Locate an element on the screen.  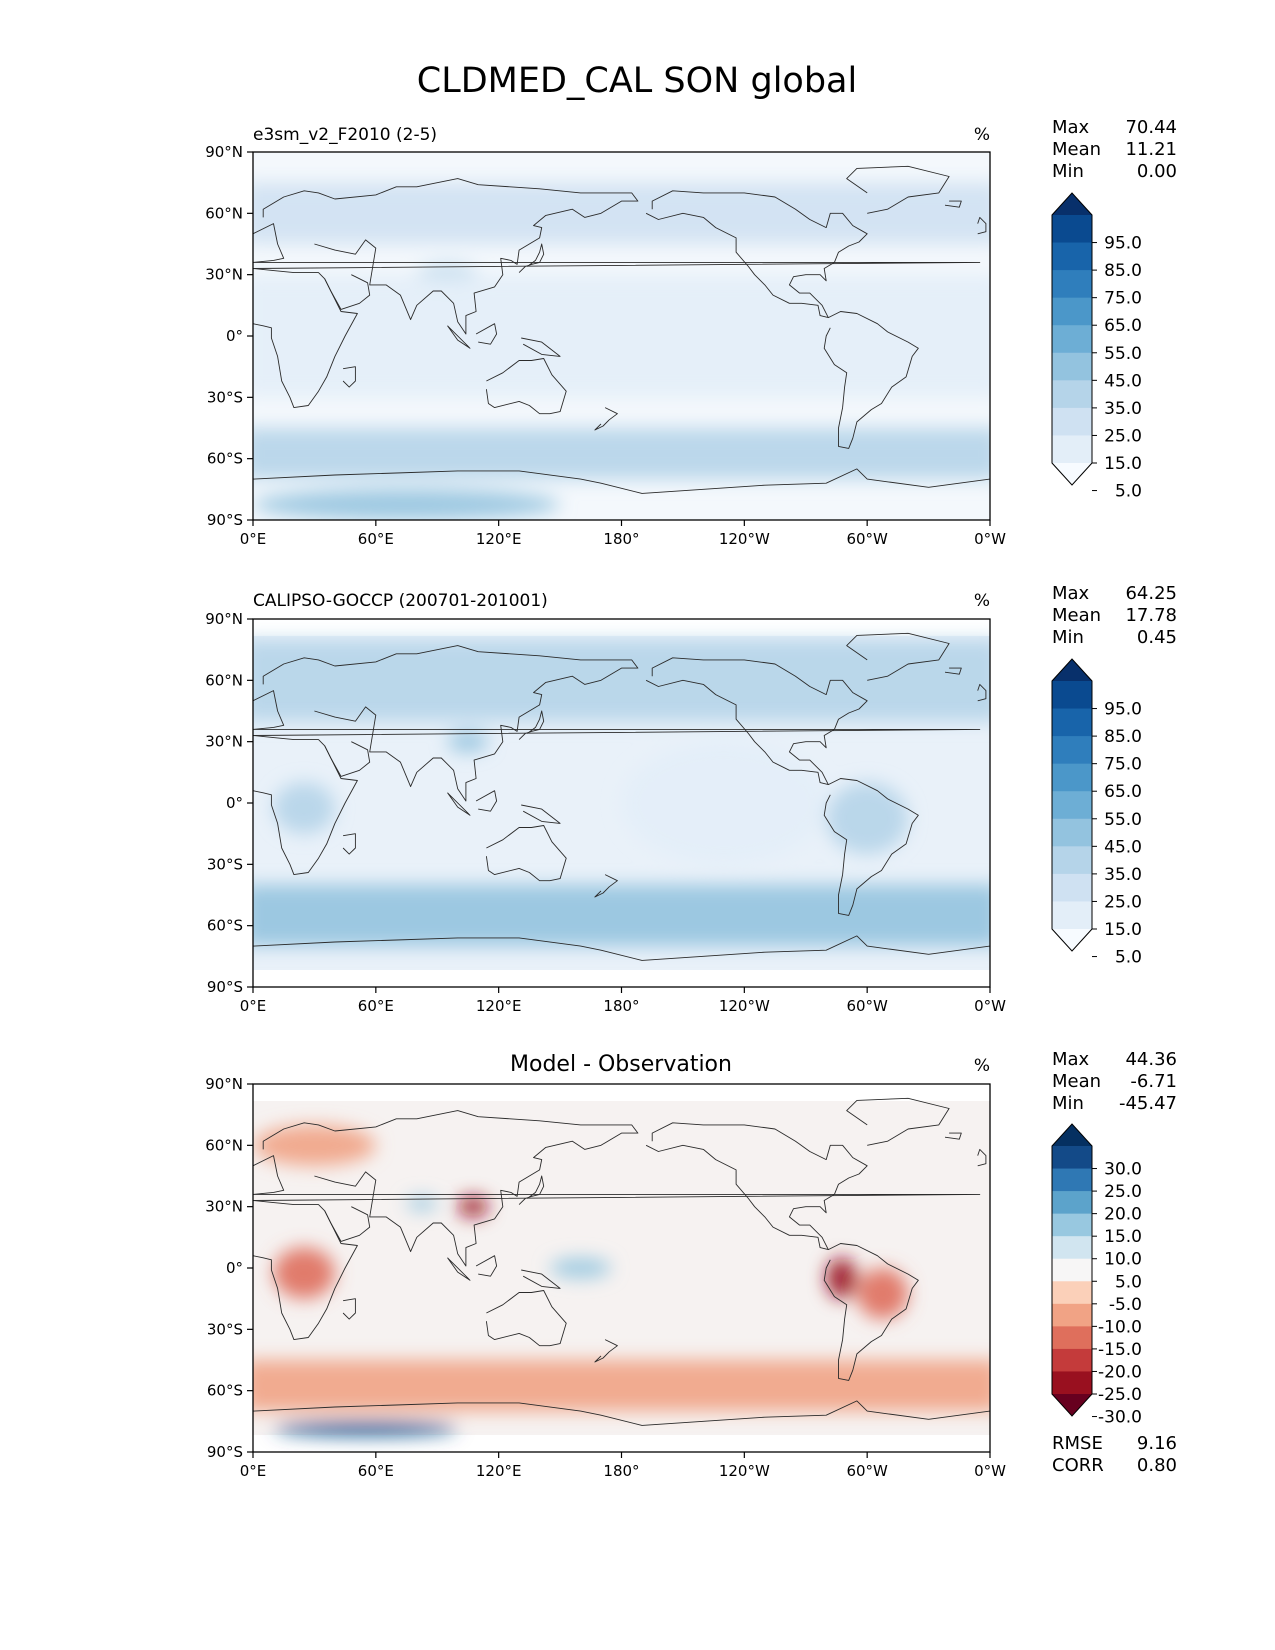
colorbar-extend-max is located at coordinates (1072, 1135).